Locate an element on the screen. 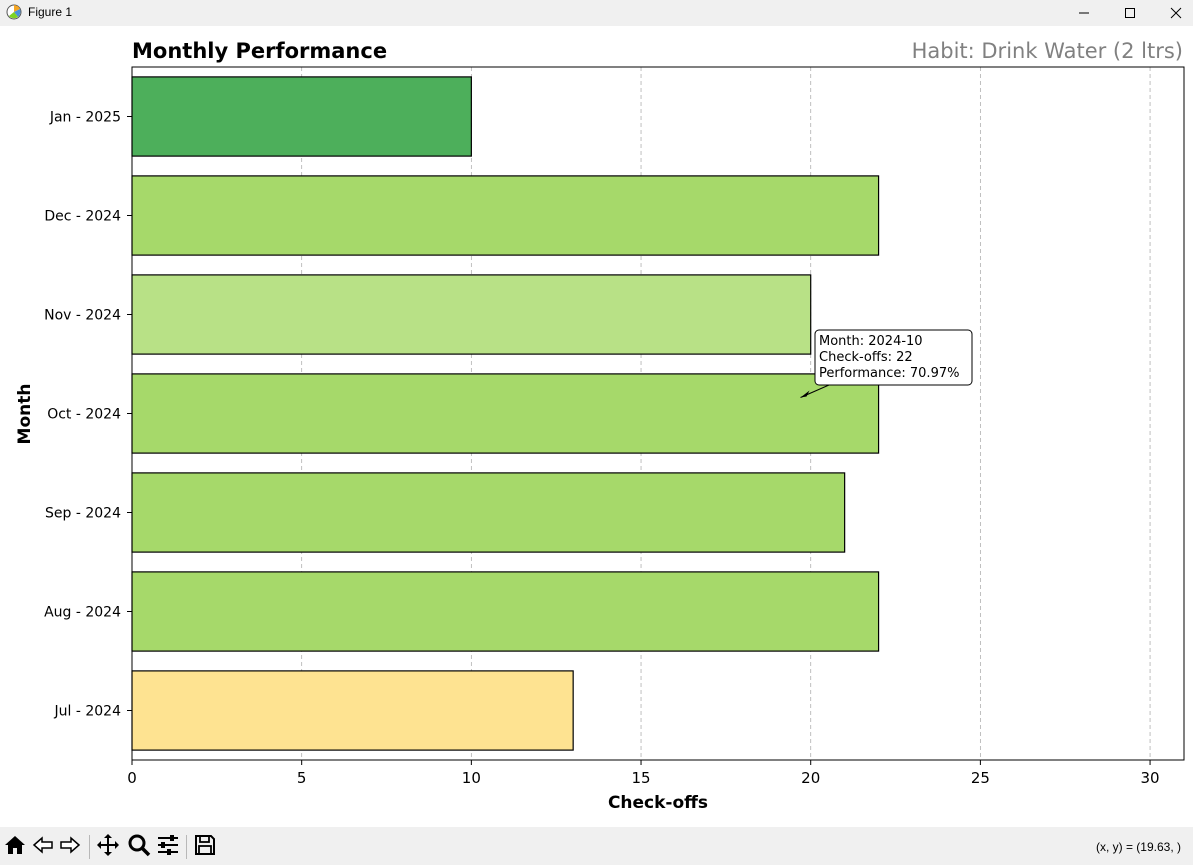 This screenshot has width=1193, height=865. x-tick-label: 20 is located at coordinates (810, 778).